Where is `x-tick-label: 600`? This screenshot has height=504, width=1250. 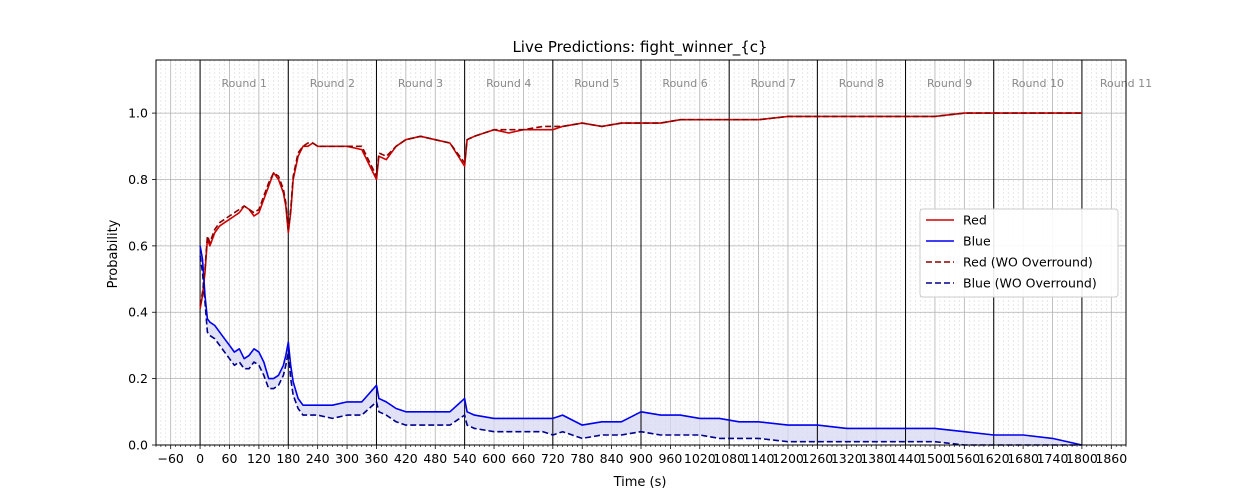 x-tick-label: 600 is located at coordinates (494, 458).